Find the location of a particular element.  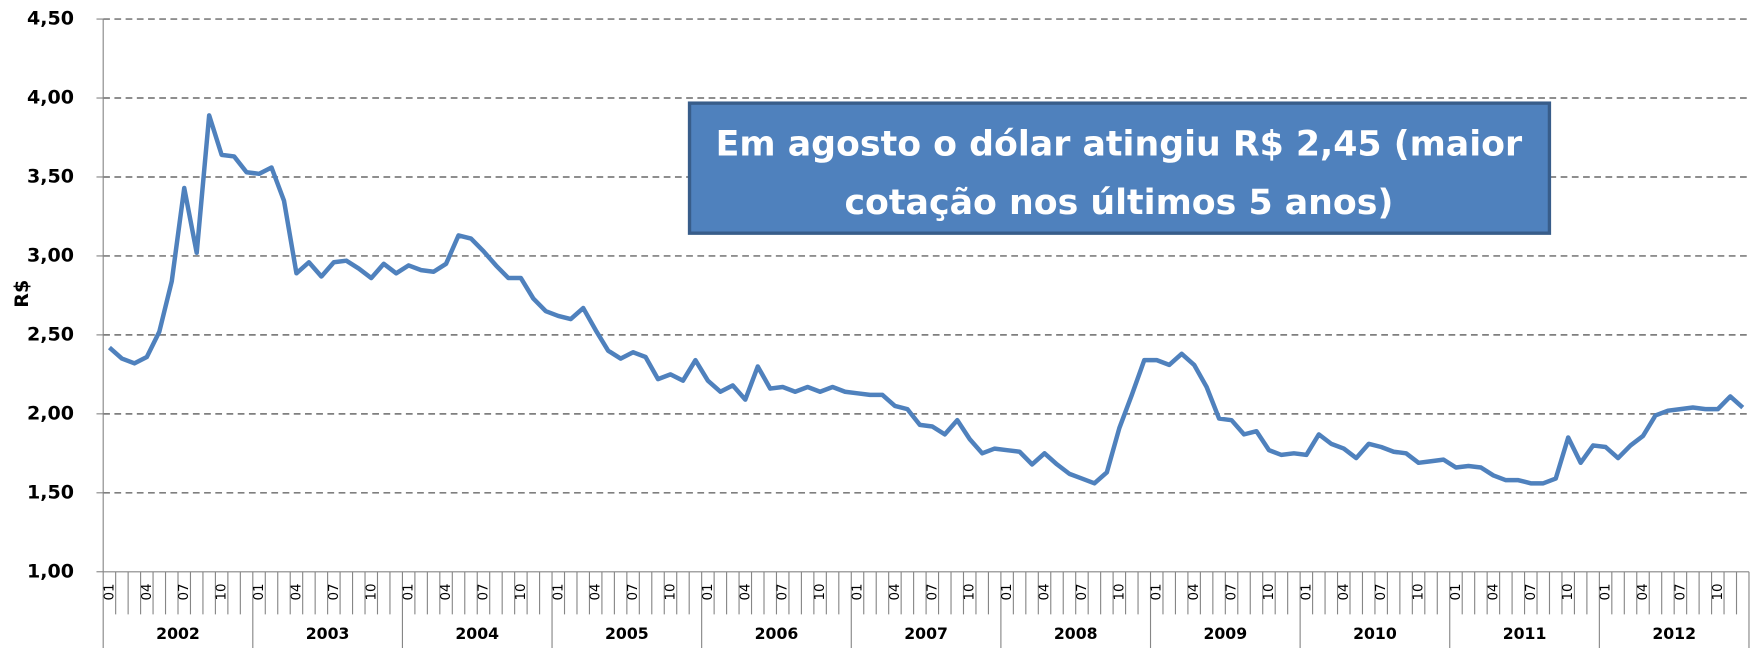

year-label: 2004 is located at coordinates (477, 633).